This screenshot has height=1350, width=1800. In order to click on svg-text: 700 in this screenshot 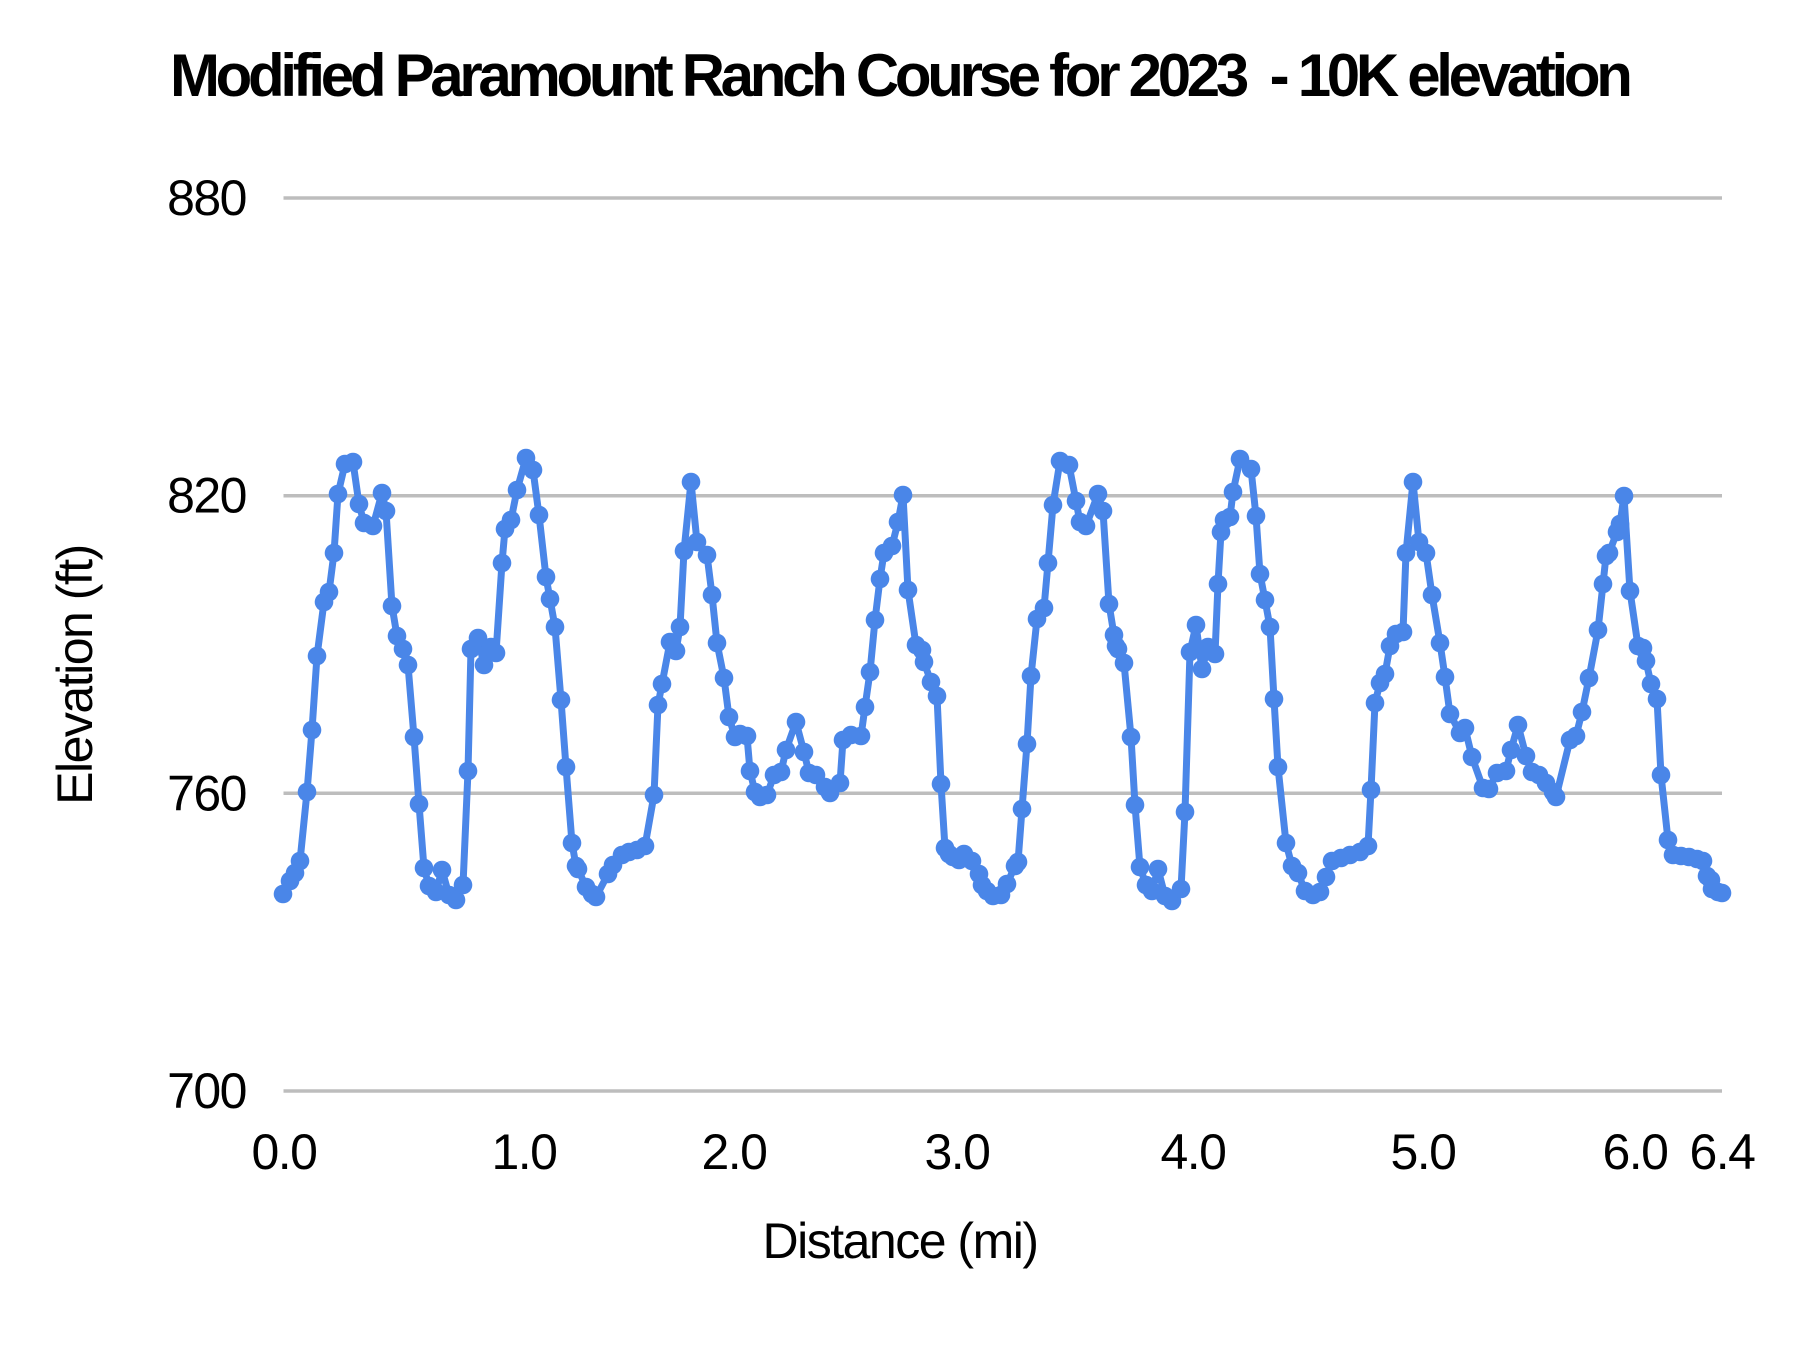, I will do `click(206, 1091)`.